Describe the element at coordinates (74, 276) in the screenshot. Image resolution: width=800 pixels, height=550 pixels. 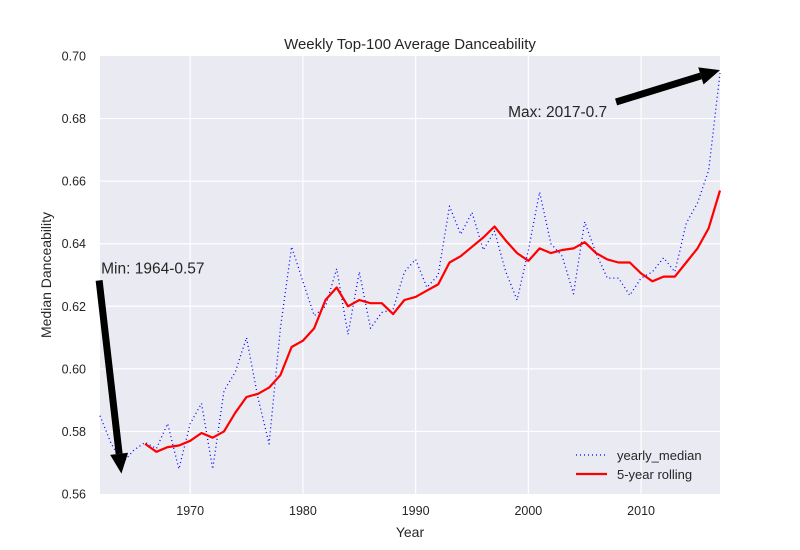
I see `y-tick-labels: 0.56 0.58 0.60 0.62 0.64 0.66 0.68 0.70` at that location.